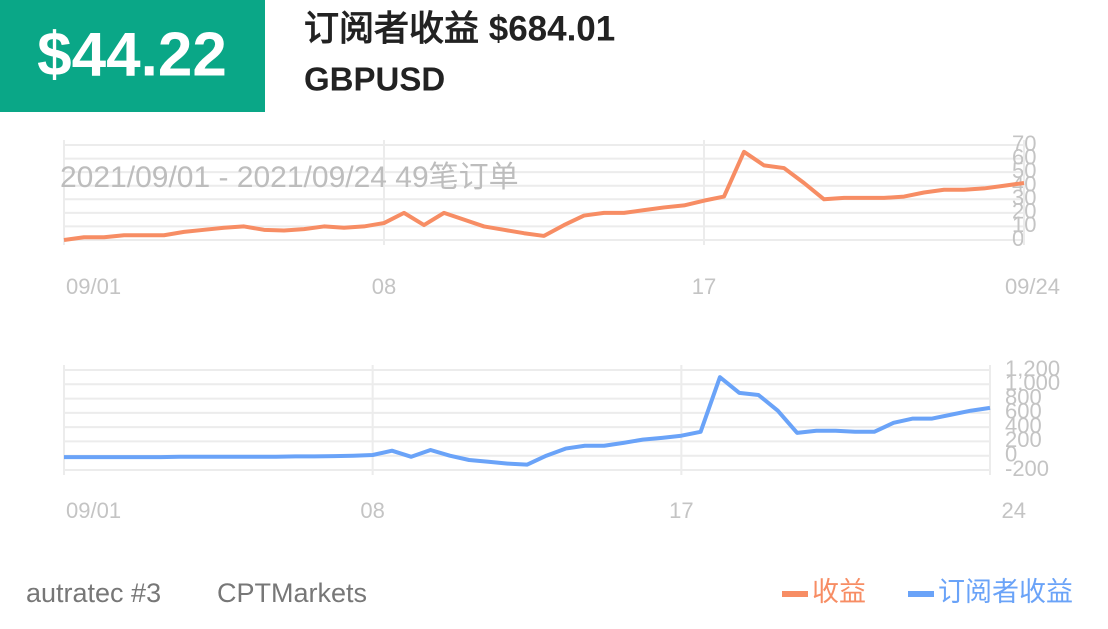 This screenshot has width=1108, height=629. What do you see at coordinates (1027, 468) in the screenshot?
I see `y-tick-label: -200` at bounding box center [1027, 468].